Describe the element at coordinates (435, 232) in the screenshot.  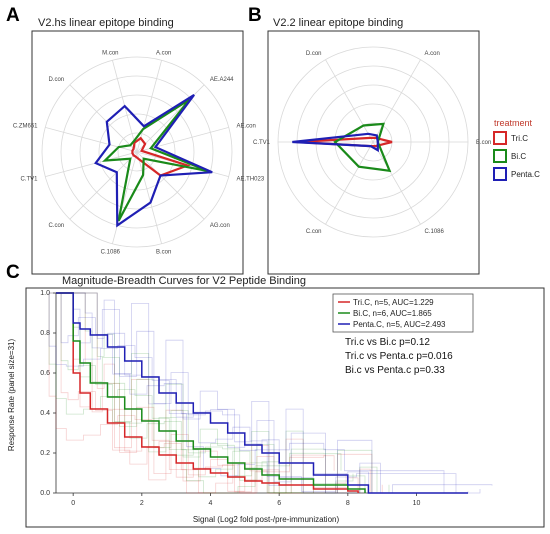
I see `radar-b-axis-label-2: C.1086` at that location.